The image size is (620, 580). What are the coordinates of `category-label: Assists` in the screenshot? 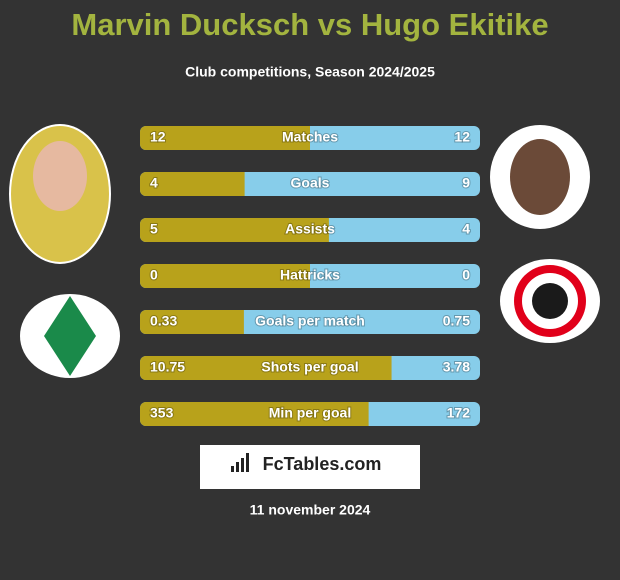 It's located at (310, 229).